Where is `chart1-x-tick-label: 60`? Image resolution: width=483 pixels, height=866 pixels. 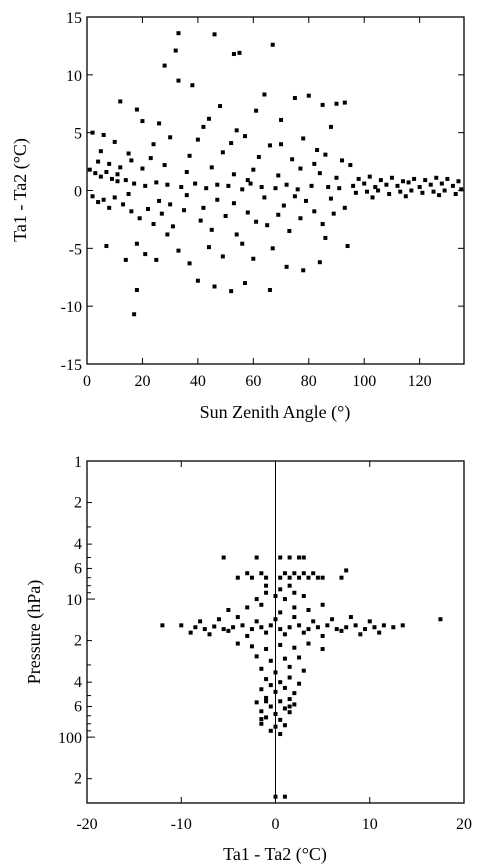
chart1-x-tick-label: 60 is located at coordinates (253, 381).